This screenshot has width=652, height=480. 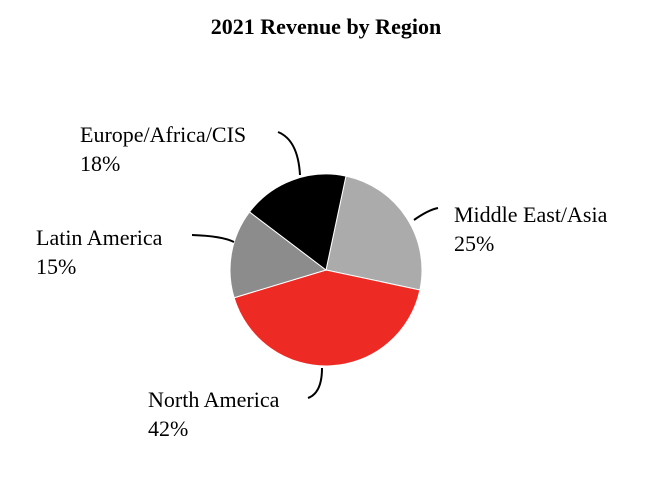 I want to click on slice-label-europe-africa-cis: Europe/Africa/CIS, so click(x=163, y=134).